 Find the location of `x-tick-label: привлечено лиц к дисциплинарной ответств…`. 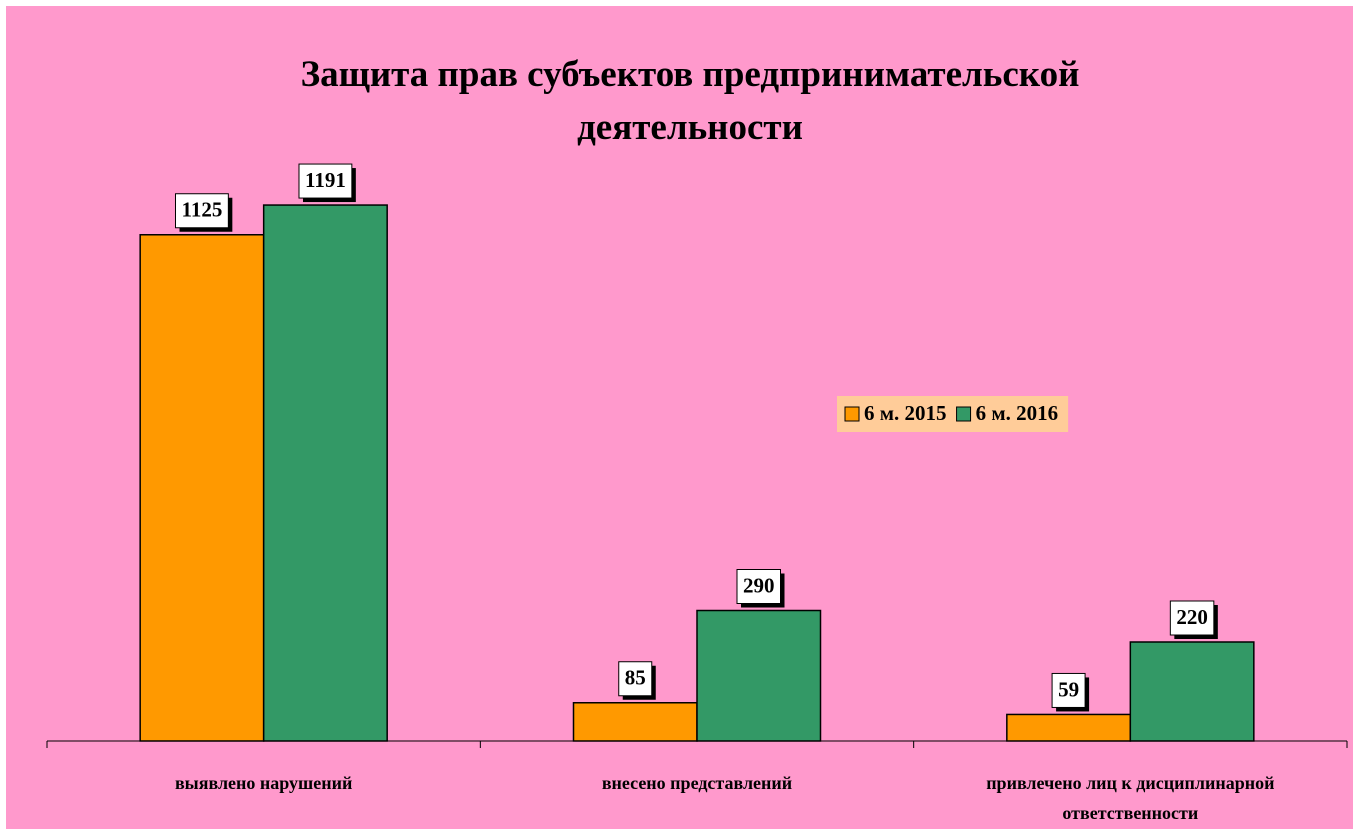

x-tick-label: привлечено лиц к дисциплинарной ответств… is located at coordinates (1130, 798).